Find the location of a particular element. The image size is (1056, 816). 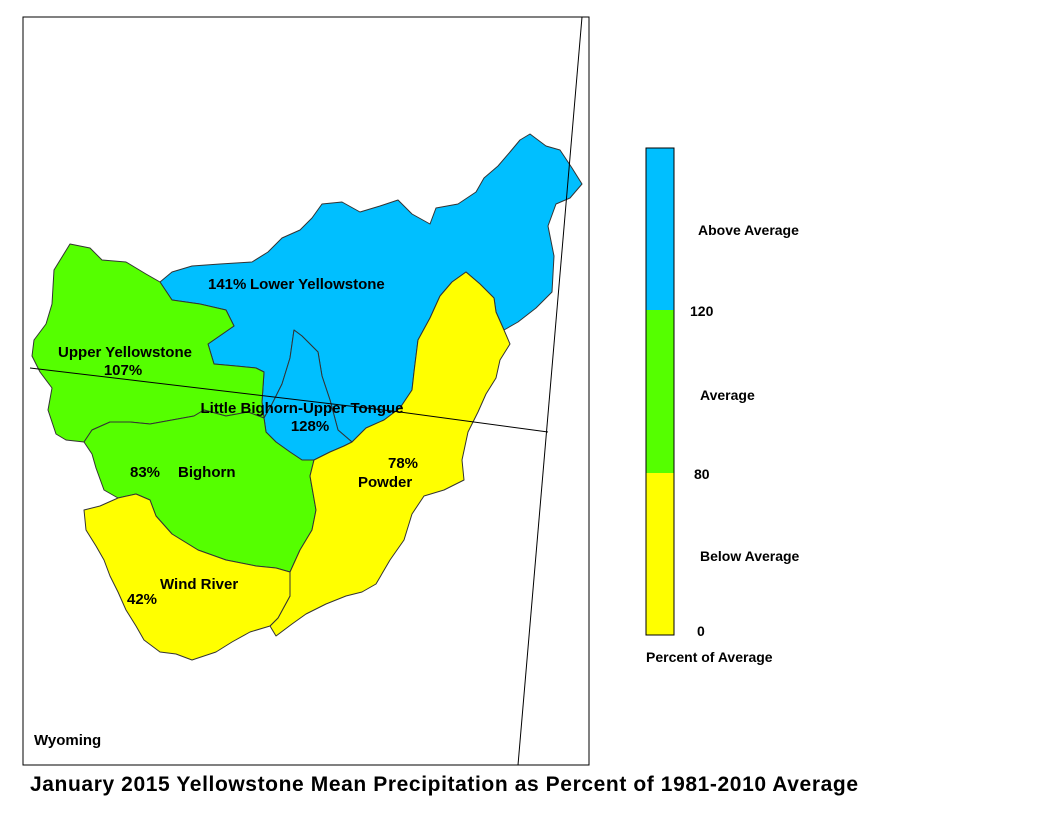

label-lower-yellowstone-name: Lower Yellowstone is located at coordinates (317, 284).